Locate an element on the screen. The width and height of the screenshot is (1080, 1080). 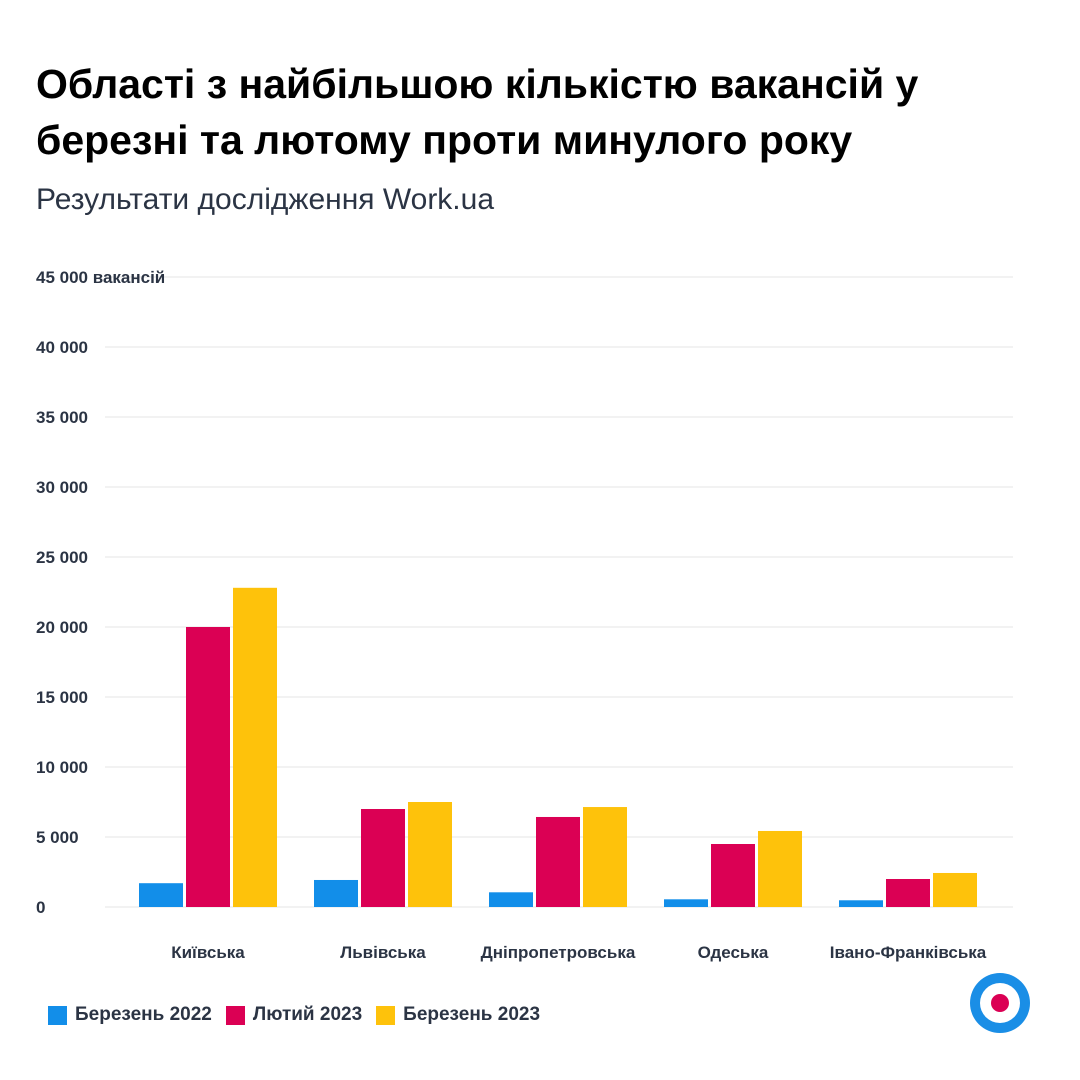
legend-item: Березень 2022 is located at coordinates (130, 1015).